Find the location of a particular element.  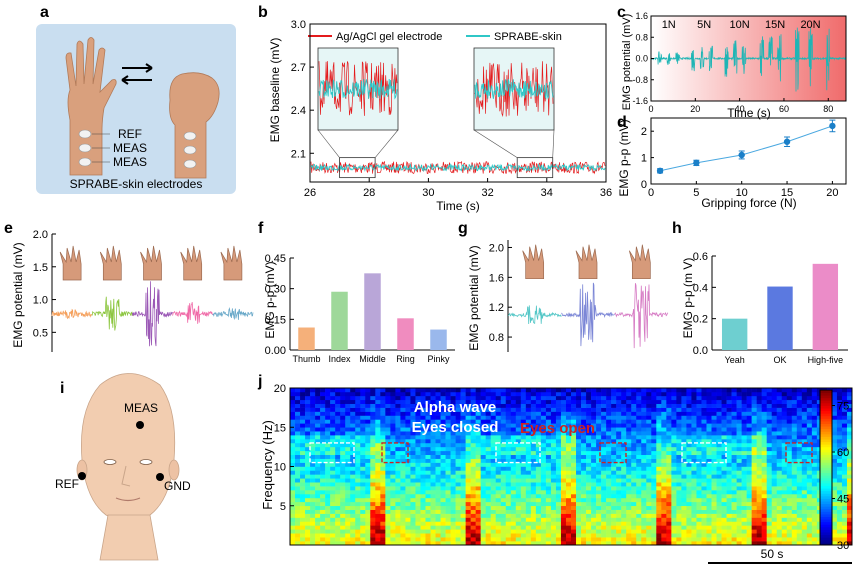

panel-j-ytick-label: 5 is located at coordinates (283, 507).